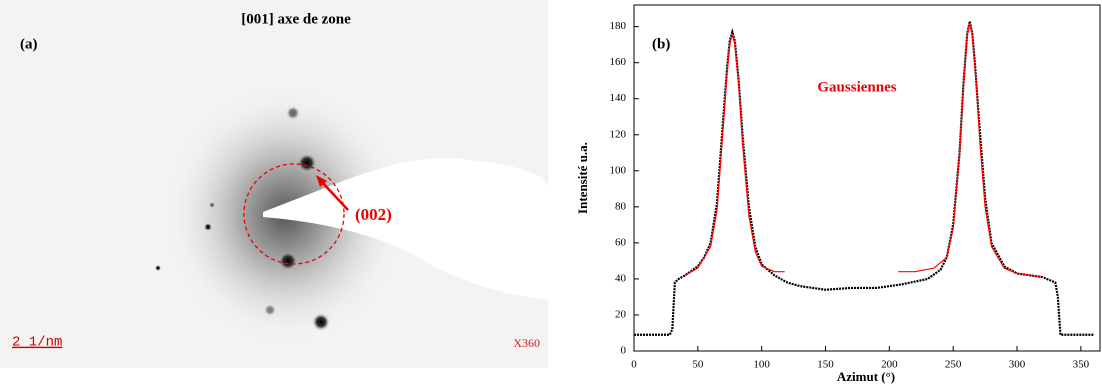 The height and width of the screenshot is (387, 1102). I want to click on x-tick-label: 100, so click(761, 365).